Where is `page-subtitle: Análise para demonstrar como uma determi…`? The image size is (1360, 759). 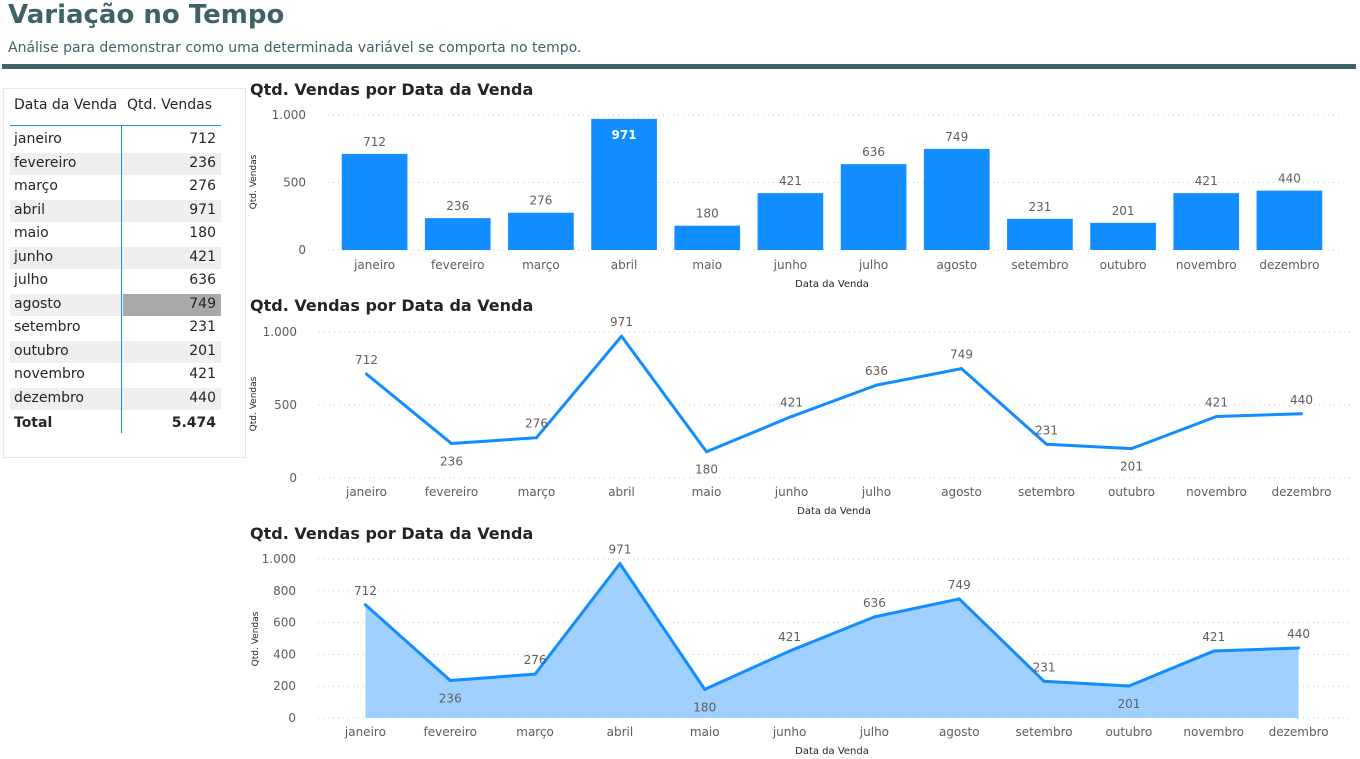
page-subtitle: Análise para demonstrar como uma determi… is located at coordinates (295, 48).